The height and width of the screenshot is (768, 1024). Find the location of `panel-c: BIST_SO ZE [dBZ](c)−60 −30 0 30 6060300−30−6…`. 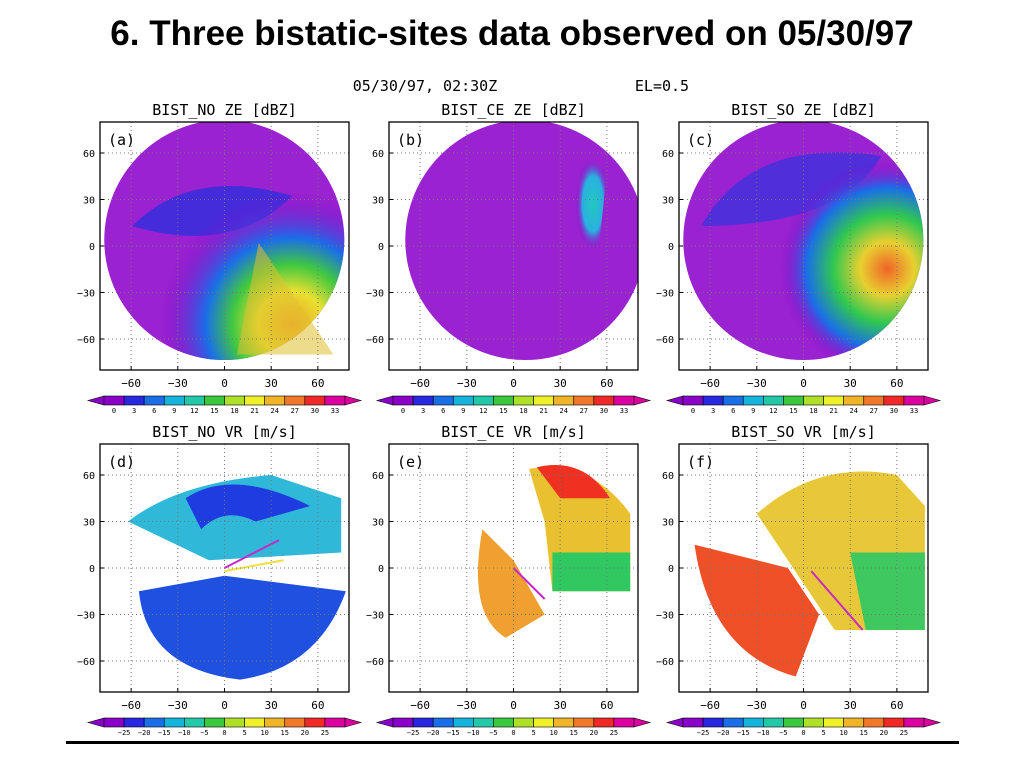

panel-c: BIST_SO ZE [dBZ](c)−60 −30 0 30 6060300−30−6… is located at coordinates (799, 258).